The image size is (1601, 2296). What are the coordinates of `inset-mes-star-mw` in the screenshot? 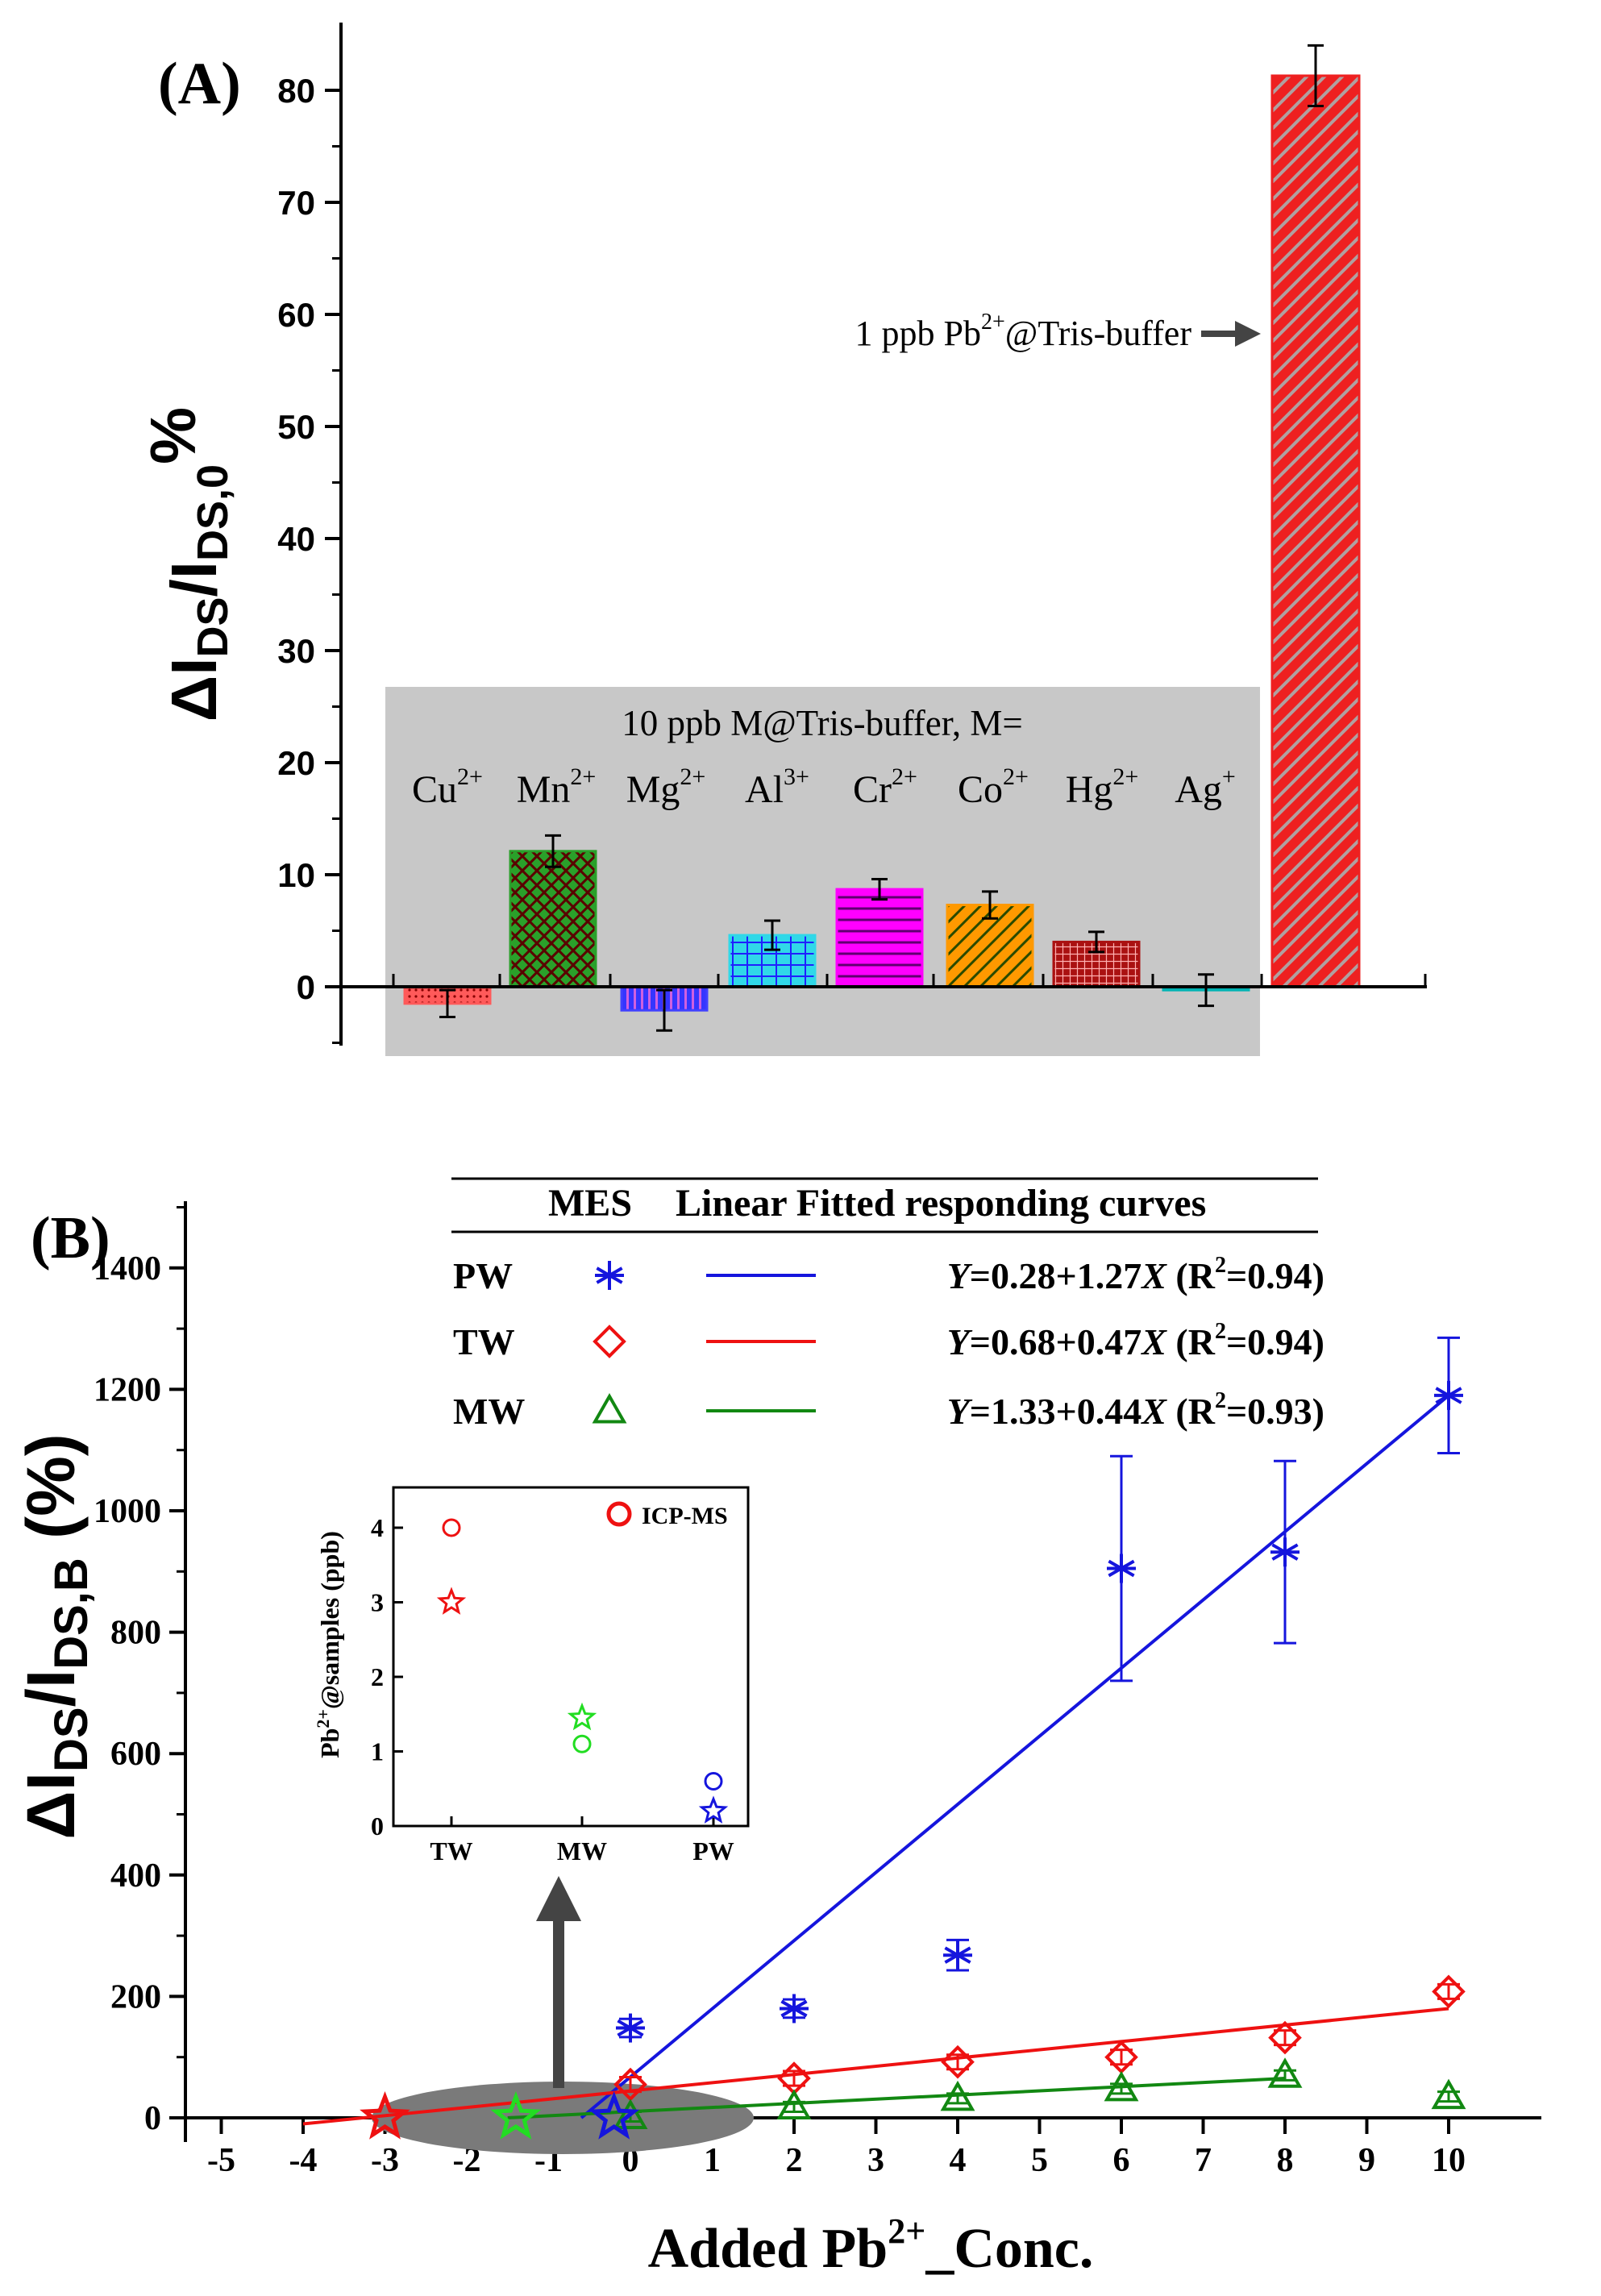 It's located at (582, 1717).